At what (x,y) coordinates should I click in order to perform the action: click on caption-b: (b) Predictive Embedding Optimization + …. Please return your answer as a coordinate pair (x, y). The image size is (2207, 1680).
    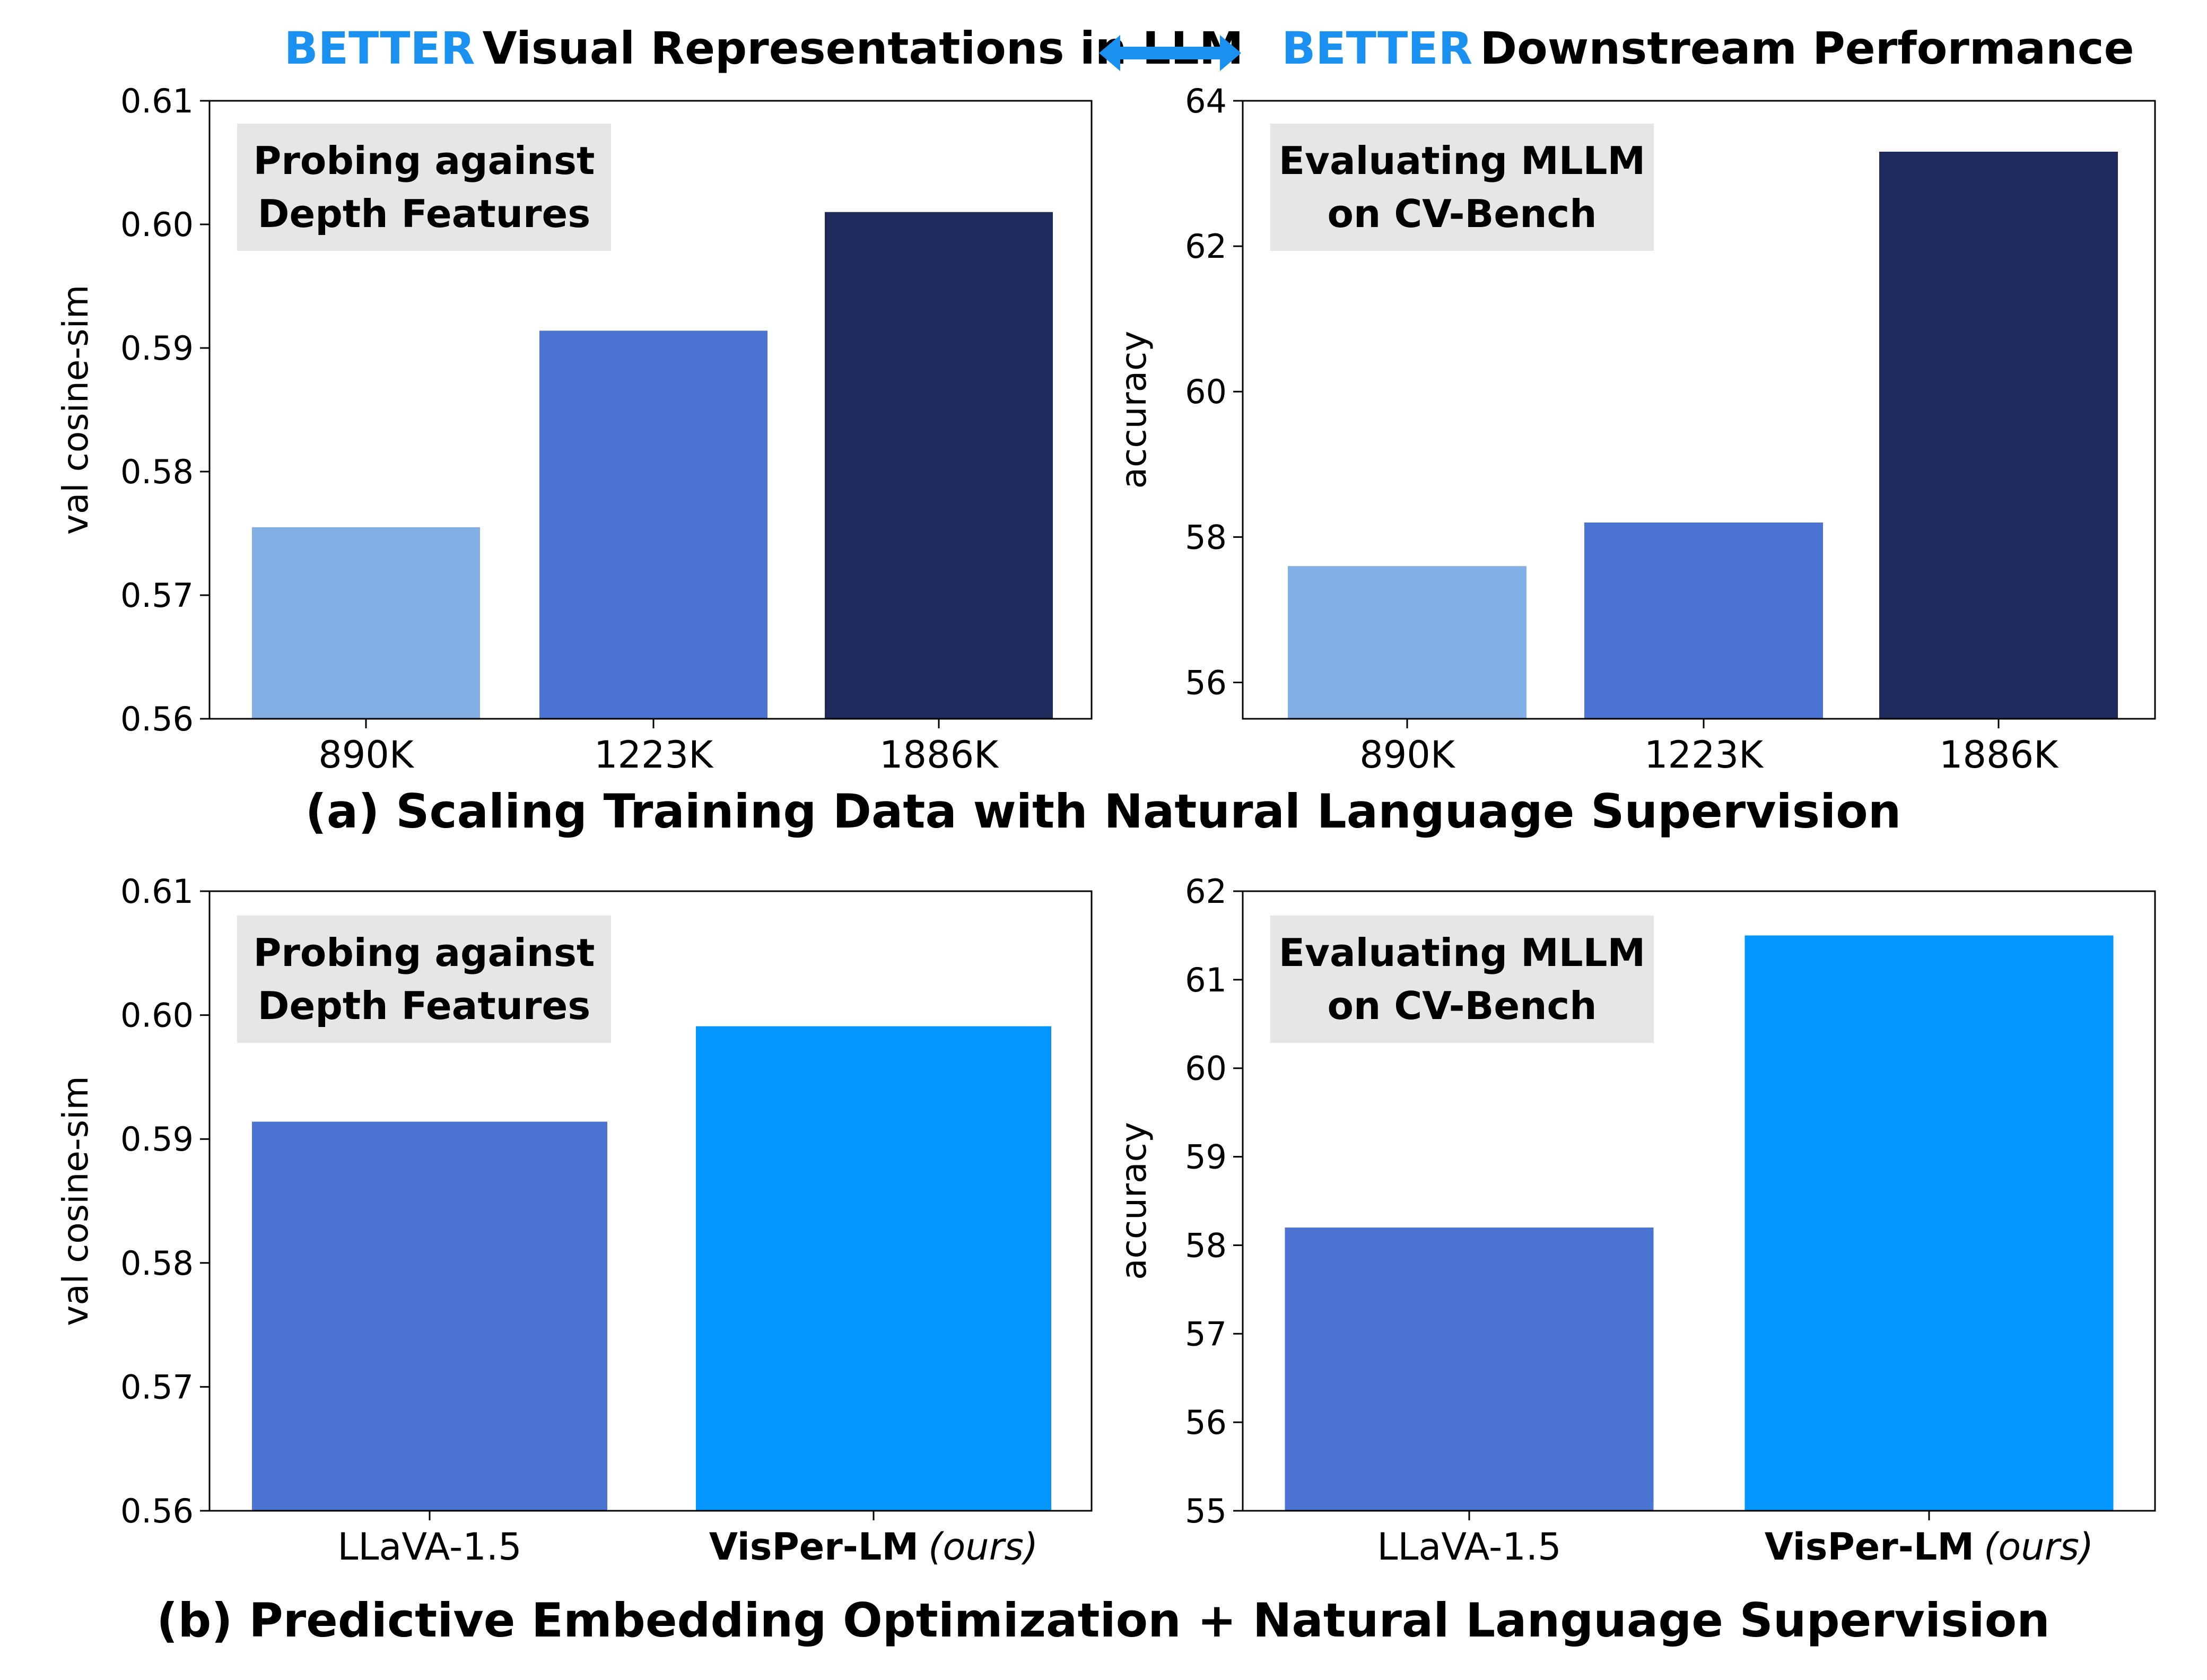
    Looking at the image, I should click on (1103, 1620).